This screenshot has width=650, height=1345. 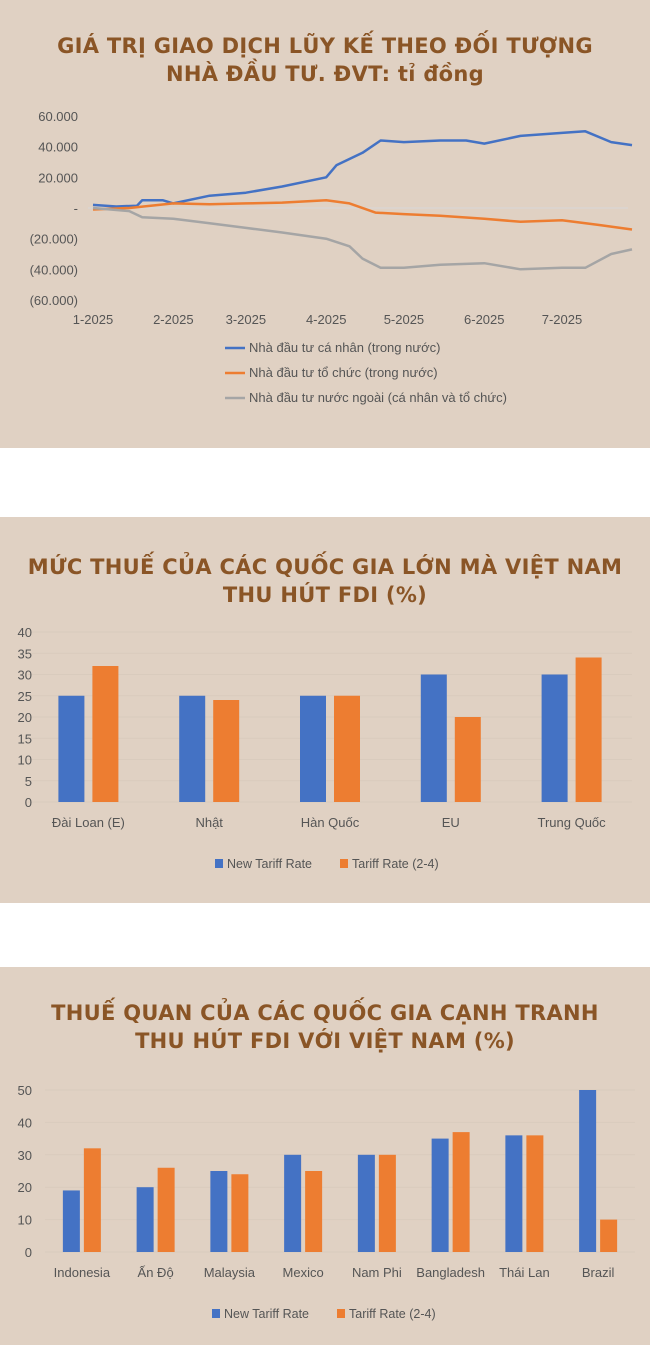 I want to click on legend-label: Nhà đầu tư tổ chức (trong nước), so click(x=343, y=372).